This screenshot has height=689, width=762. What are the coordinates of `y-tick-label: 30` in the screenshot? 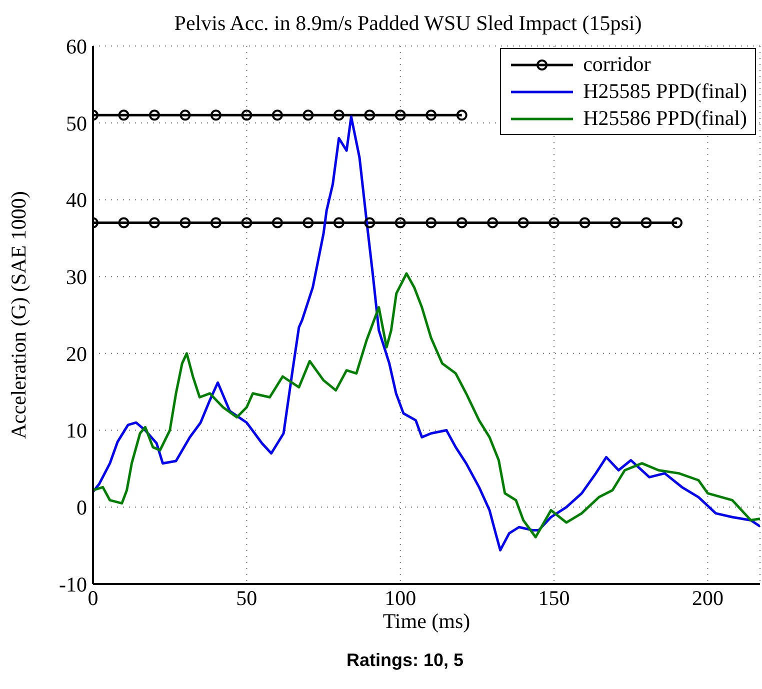 It's located at (76, 277).